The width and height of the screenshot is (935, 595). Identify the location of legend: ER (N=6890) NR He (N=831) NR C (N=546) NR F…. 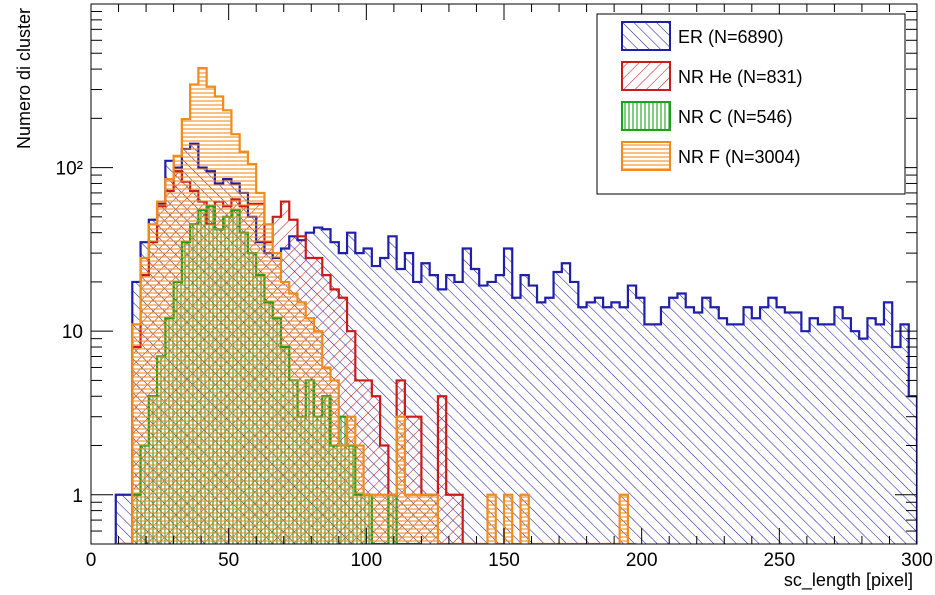
(751, 104).